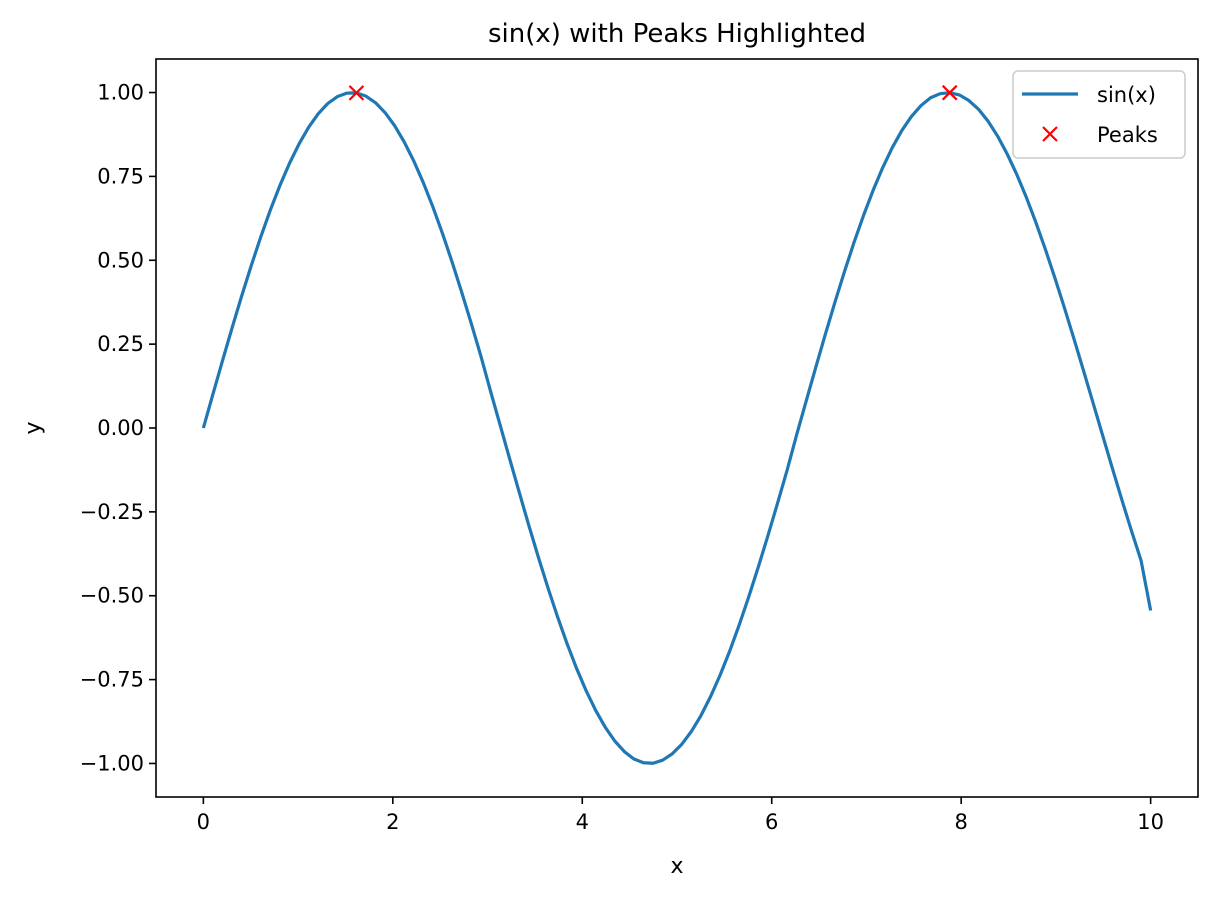 This screenshot has height=898, width=1216. What do you see at coordinates (1099, 114) in the screenshot?
I see `legend: sin(x) Peaks` at bounding box center [1099, 114].